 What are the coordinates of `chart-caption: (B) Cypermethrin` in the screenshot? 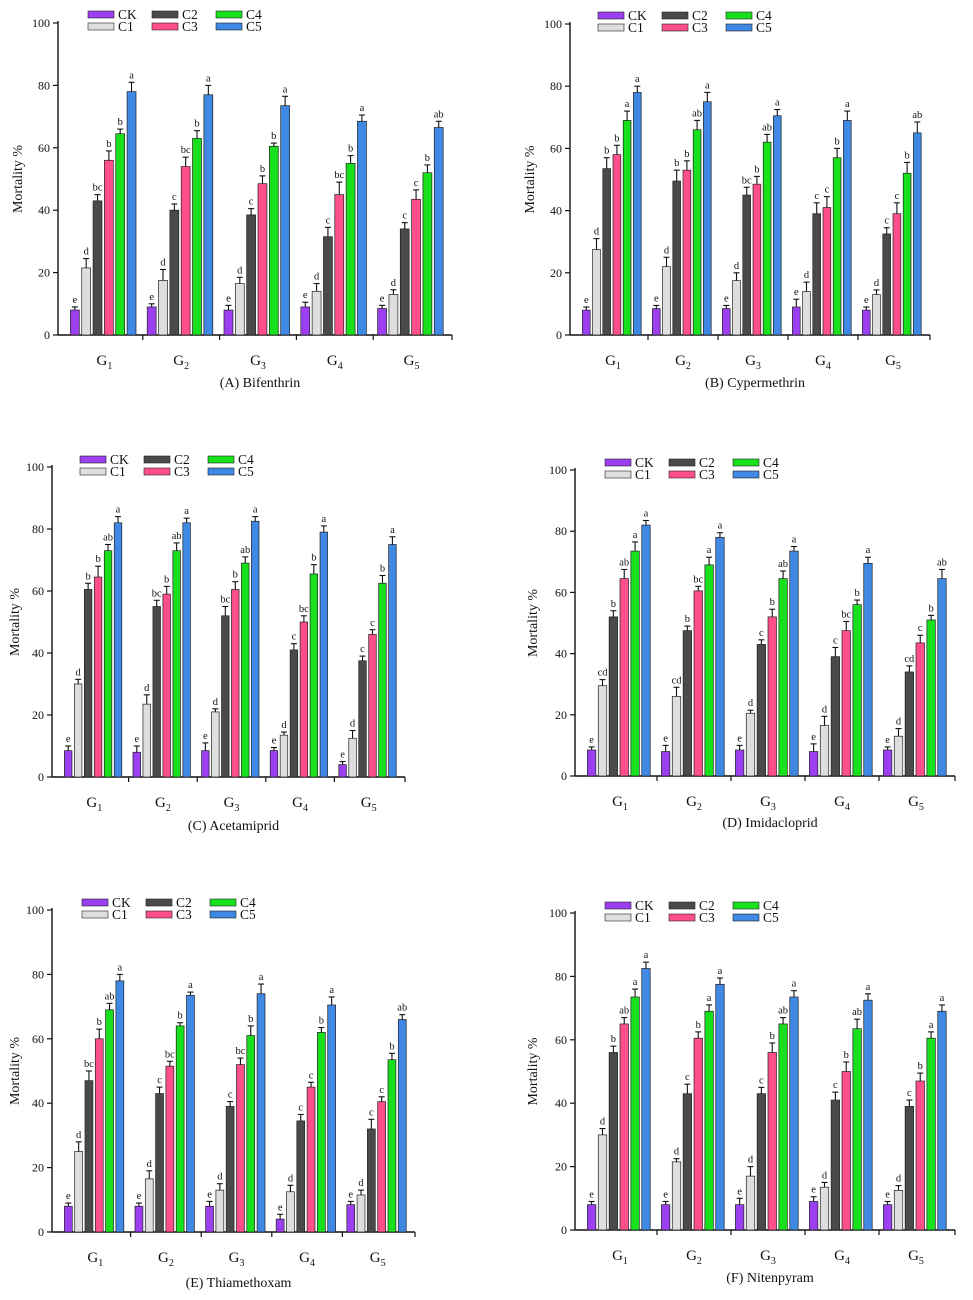 It's located at (755, 383).